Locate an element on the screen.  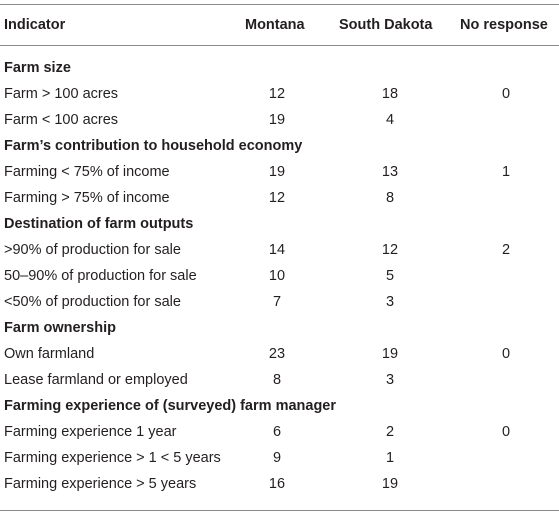
table-top-rule is located at coordinates (279, 4).